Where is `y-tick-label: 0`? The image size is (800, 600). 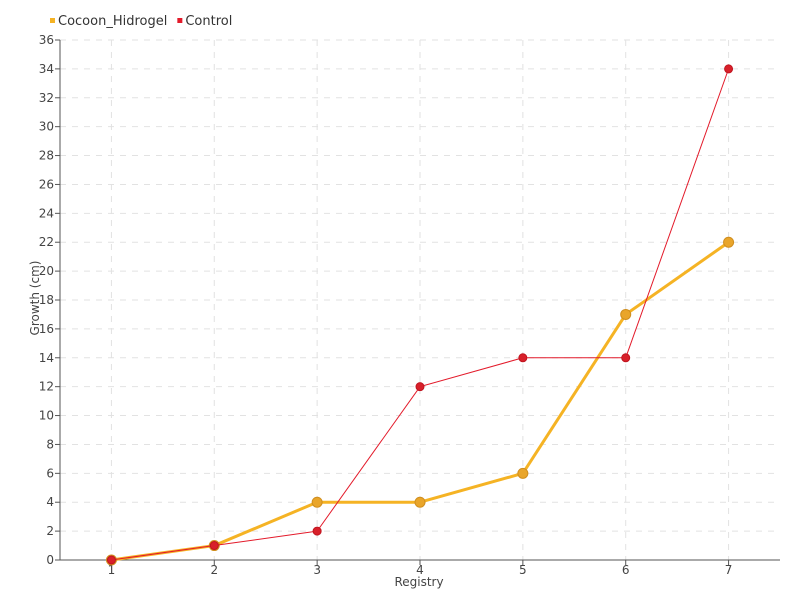 y-tick-label: 0 is located at coordinates (50, 560).